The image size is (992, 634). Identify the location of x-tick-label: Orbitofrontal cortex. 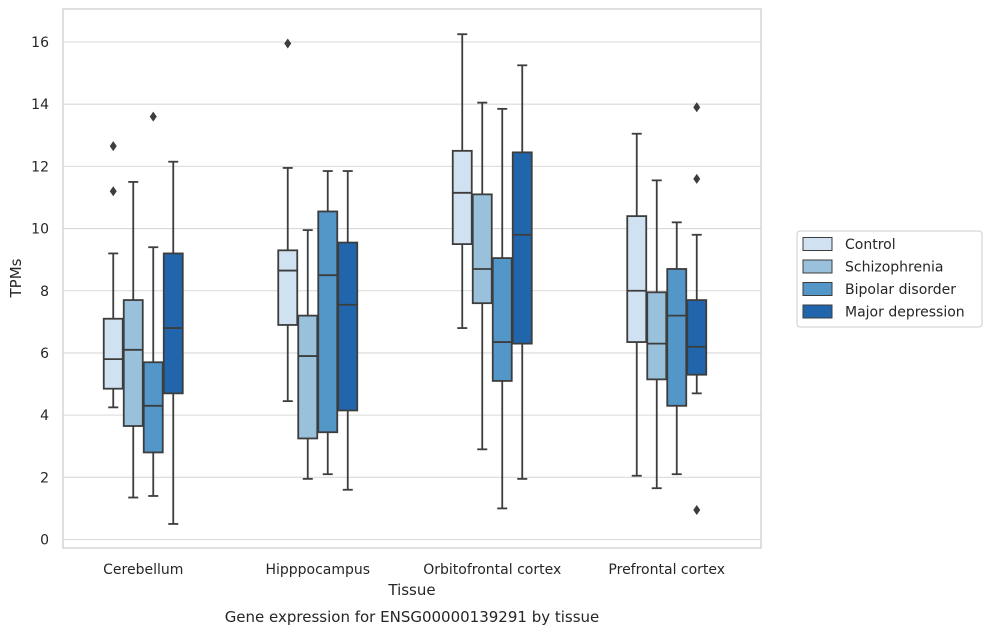
(492, 570).